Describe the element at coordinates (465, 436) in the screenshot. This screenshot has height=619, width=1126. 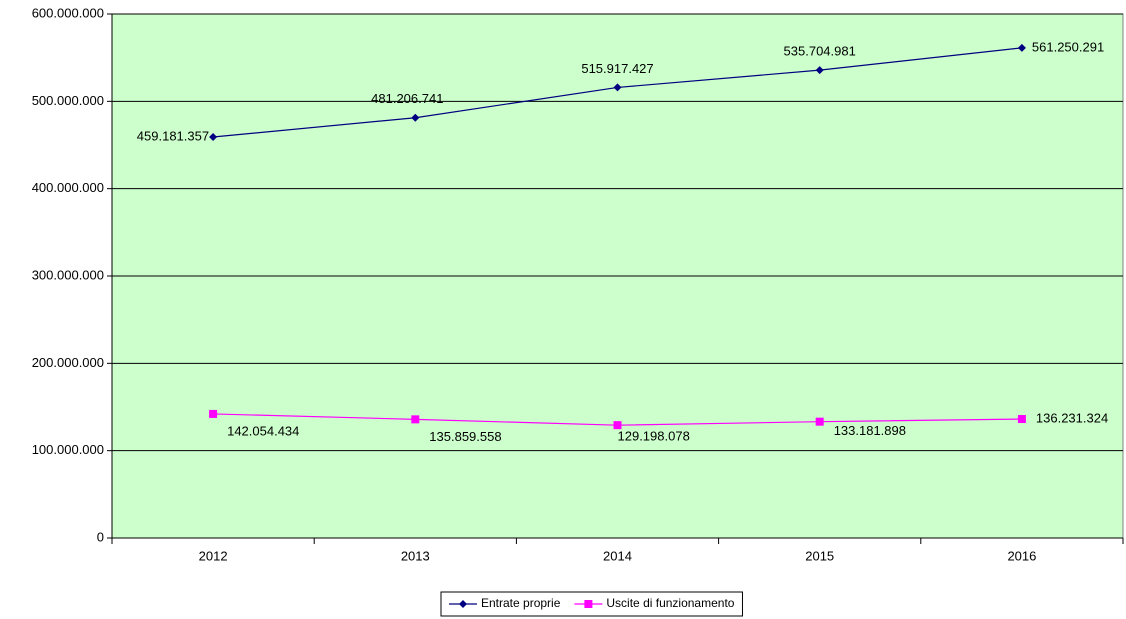
I see `data-label: 135.859.558` at that location.